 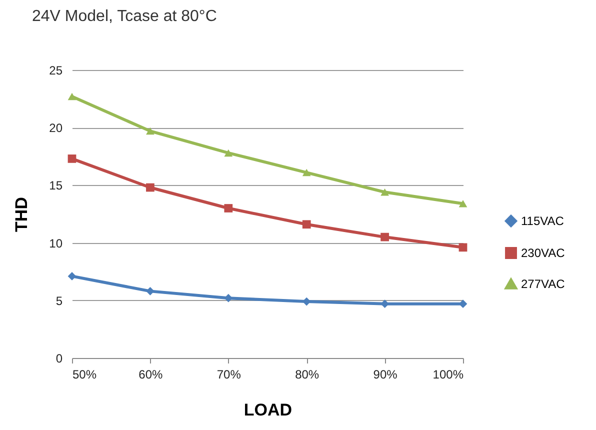 What do you see at coordinates (84, 375) in the screenshot?
I see `x-tick-label: 50%` at bounding box center [84, 375].